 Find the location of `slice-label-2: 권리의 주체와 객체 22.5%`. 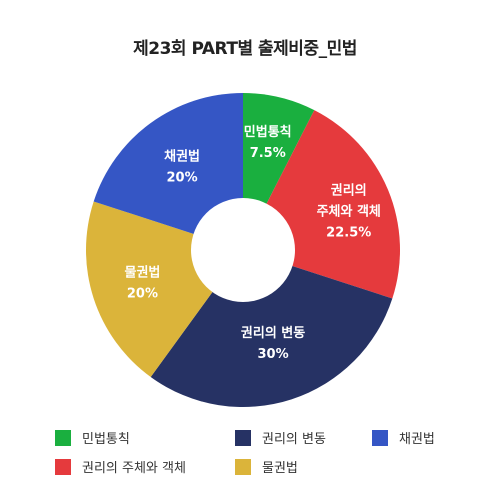

slice-label-2: 권리의 주체와 객체 22.5% is located at coordinates (349, 211).